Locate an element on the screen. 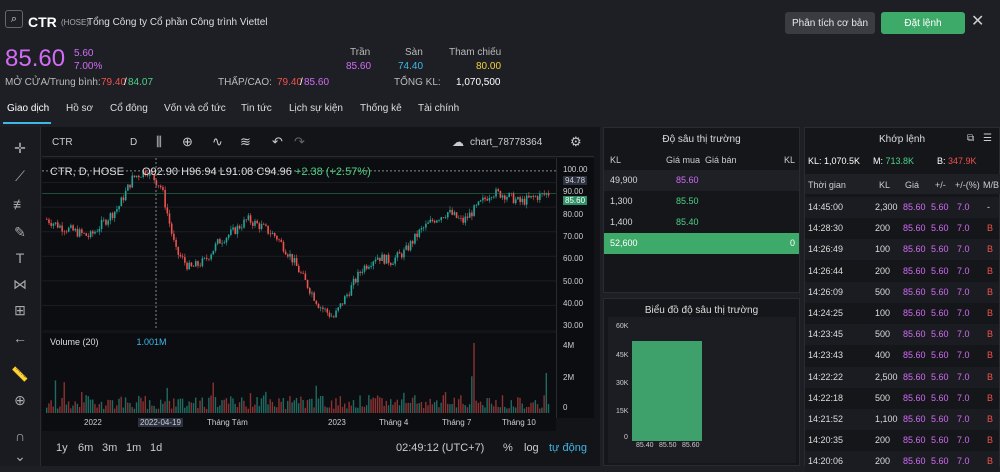 The height and width of the screenshot is (472, 1000). exchange: (HOSE) is located at coordinates (75, 22).